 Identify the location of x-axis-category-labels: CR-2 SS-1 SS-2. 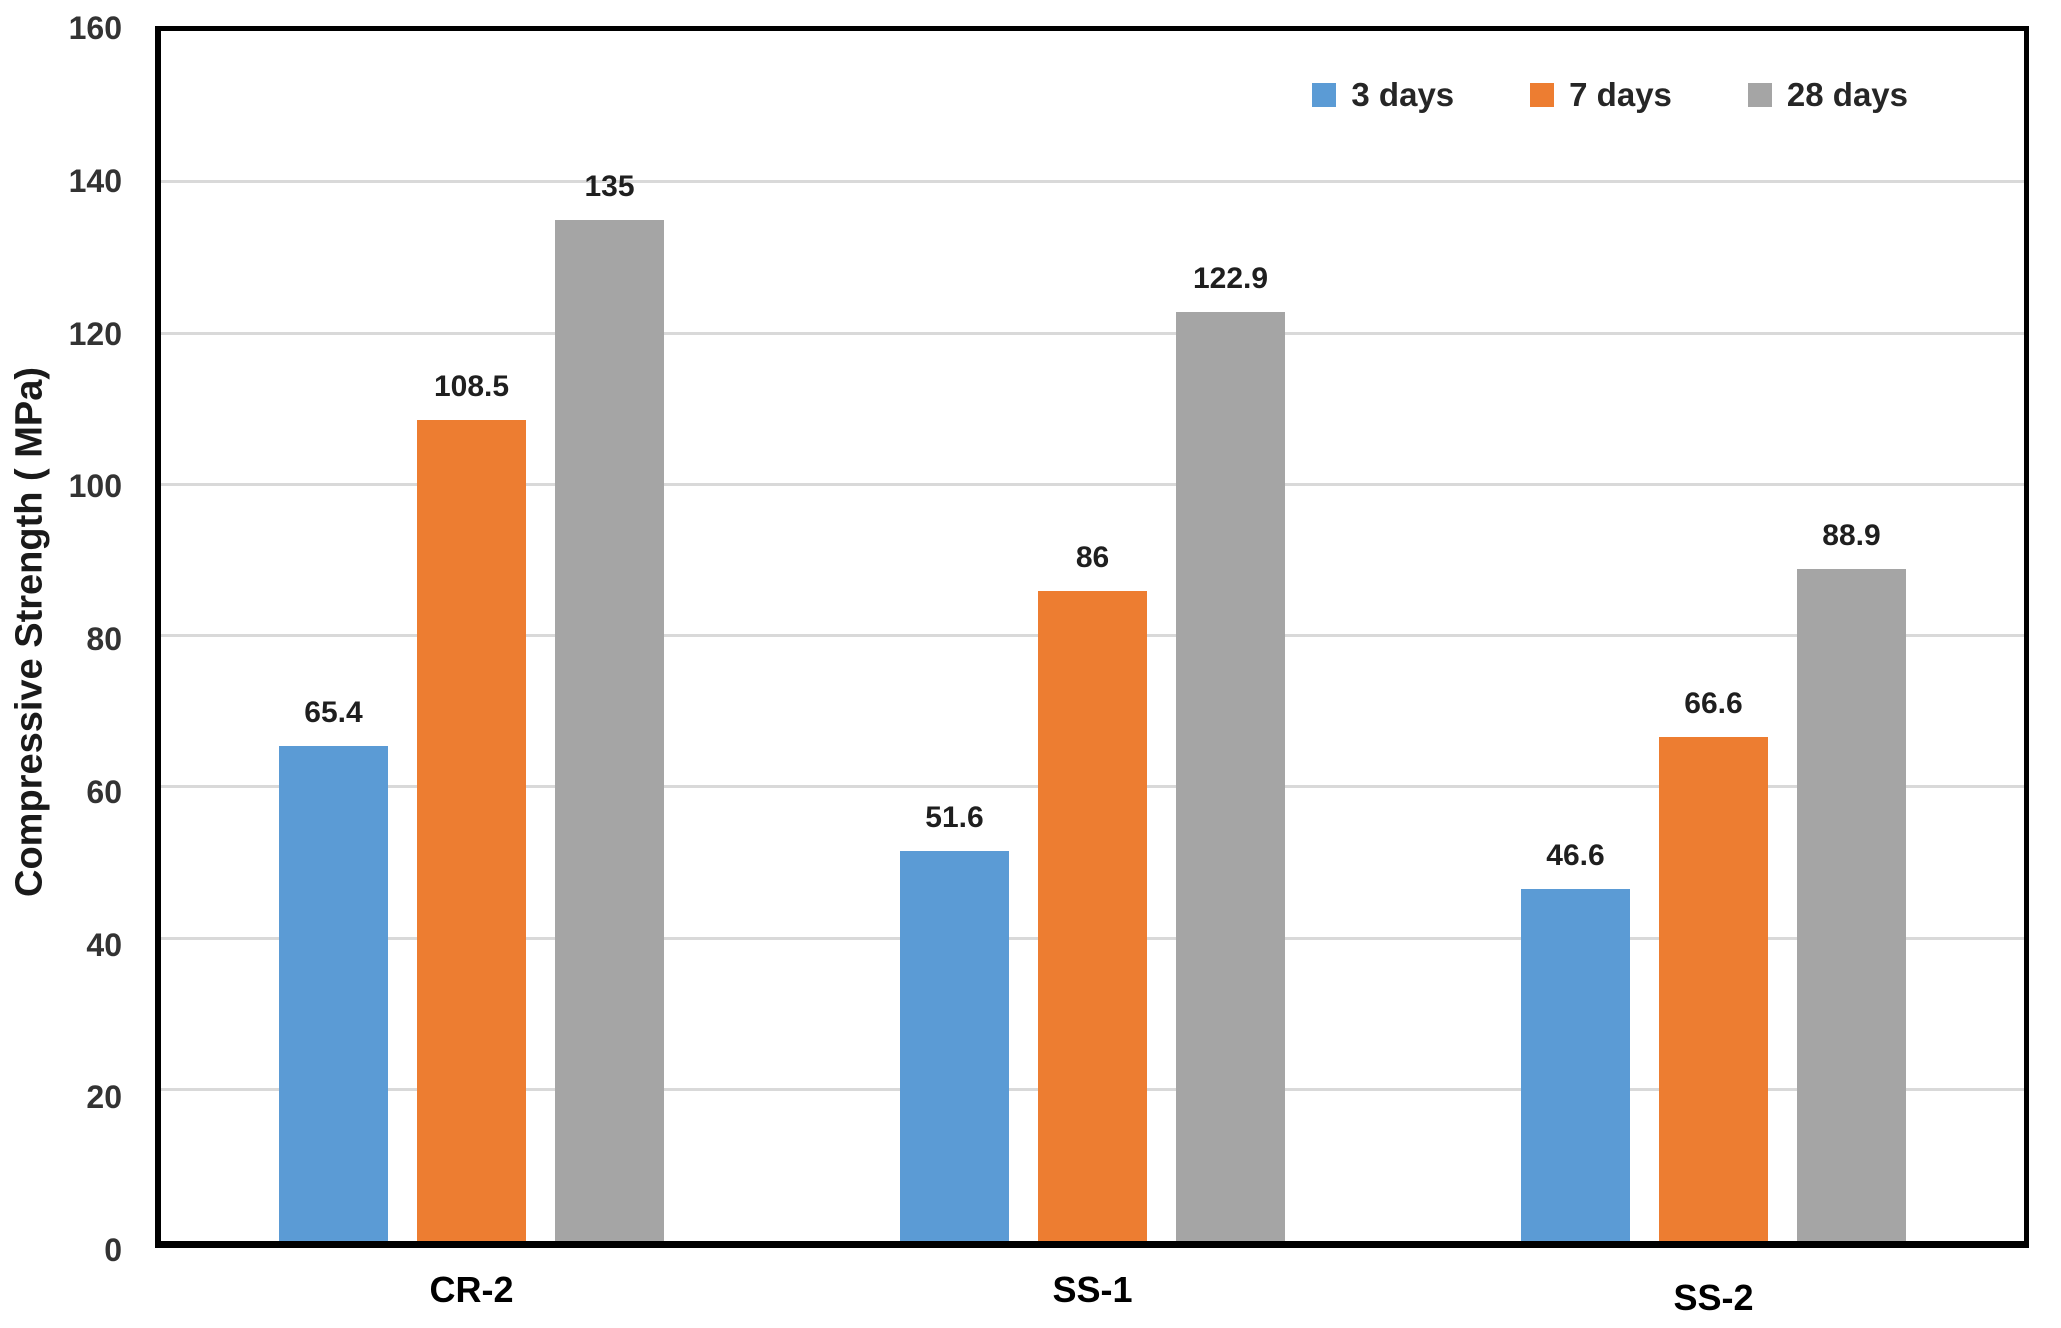
(1092, 1288).